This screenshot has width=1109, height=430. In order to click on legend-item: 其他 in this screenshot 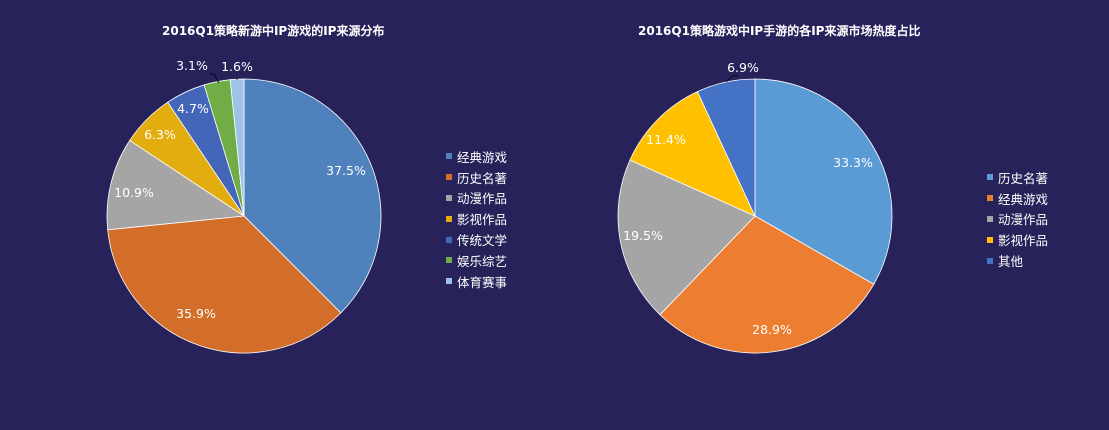, I will do `click(1017, 260)`.